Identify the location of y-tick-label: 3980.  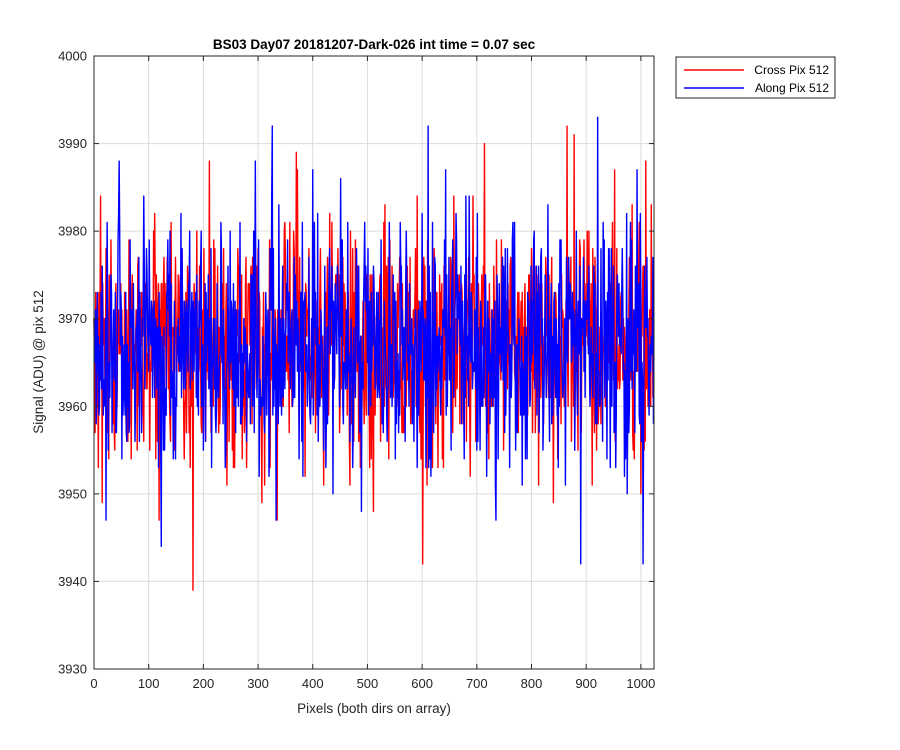
(72, 231).